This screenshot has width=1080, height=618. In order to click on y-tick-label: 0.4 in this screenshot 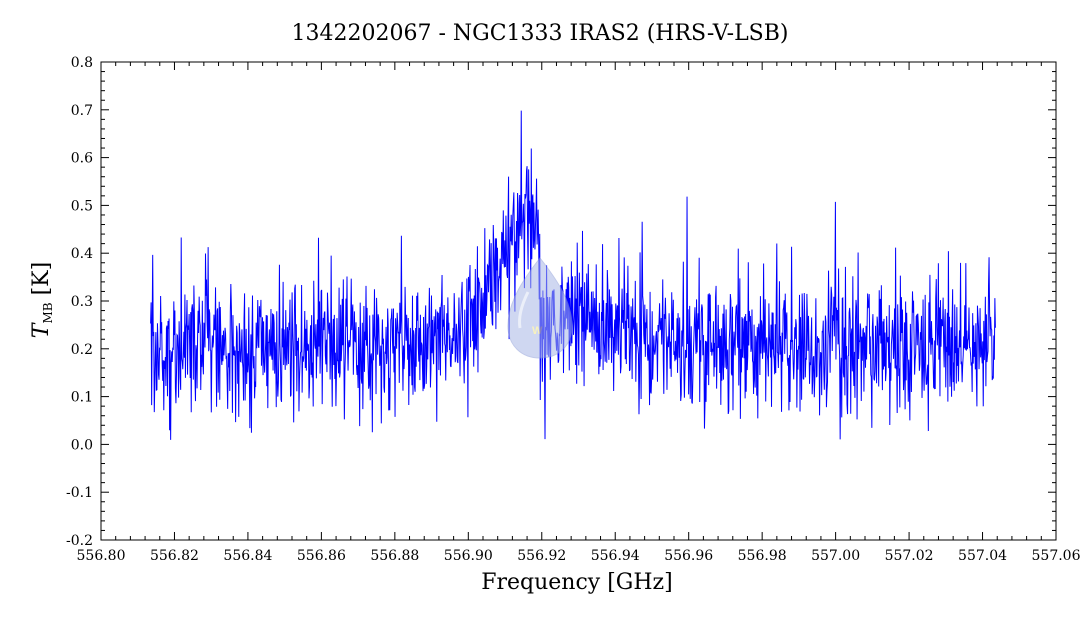, I will do `click(82, 254)`.